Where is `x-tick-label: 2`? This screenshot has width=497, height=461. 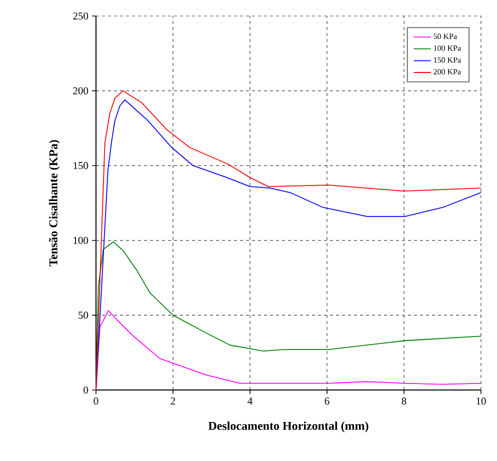 x-tick-label: 2 is located at coordinates (173, 401).